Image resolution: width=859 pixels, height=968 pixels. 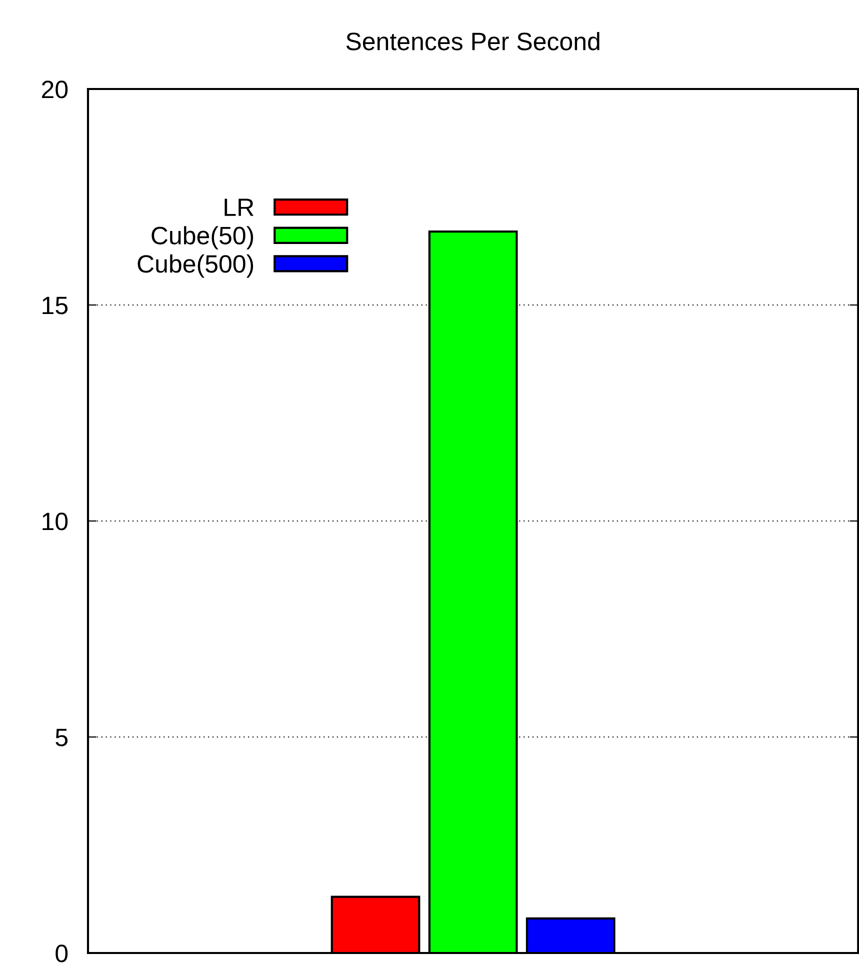 What do you see at coordinates (55, 305) in the screenshot?
I see `y-tick-label: 15` at bounding box center [55, 305].